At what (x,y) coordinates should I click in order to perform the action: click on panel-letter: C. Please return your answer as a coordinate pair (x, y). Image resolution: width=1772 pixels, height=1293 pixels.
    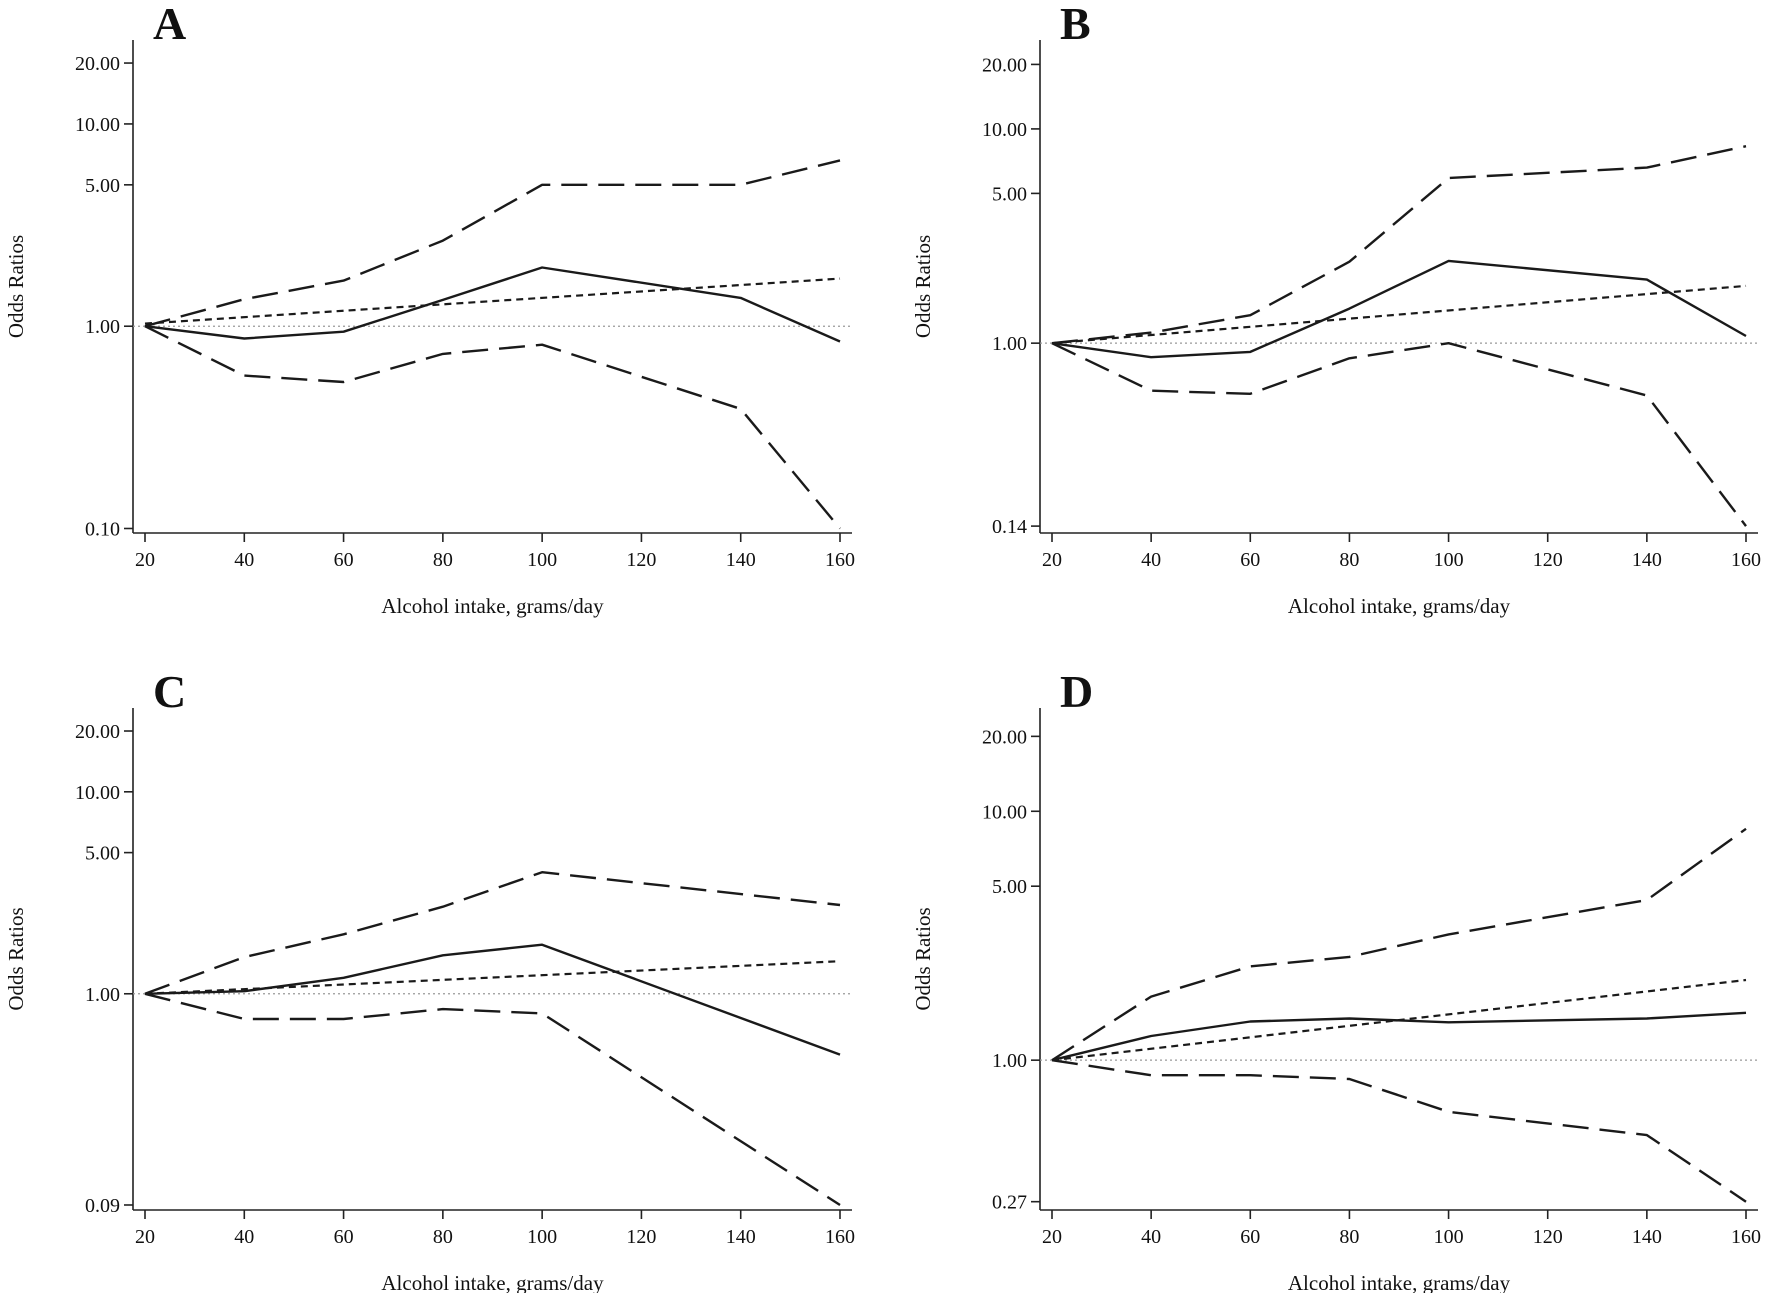
    Looking at the image, I should click on (169, 691).